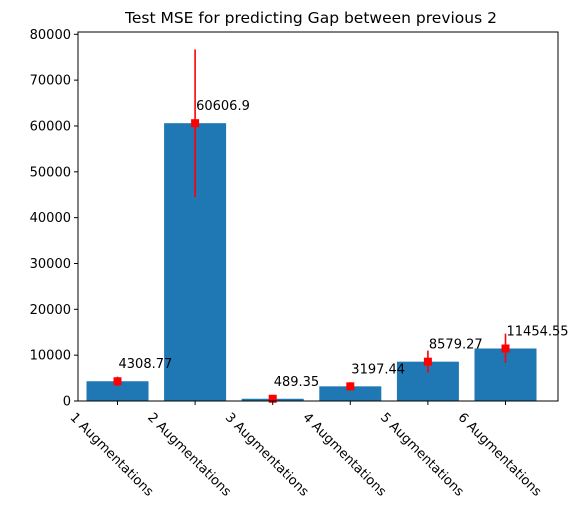 The height and width of the screenshot is (508, 581). What do you see at coordinates (223, 106) in the screenshot?
I see `data-label: 60606.9` at bounding box center [223, 106].